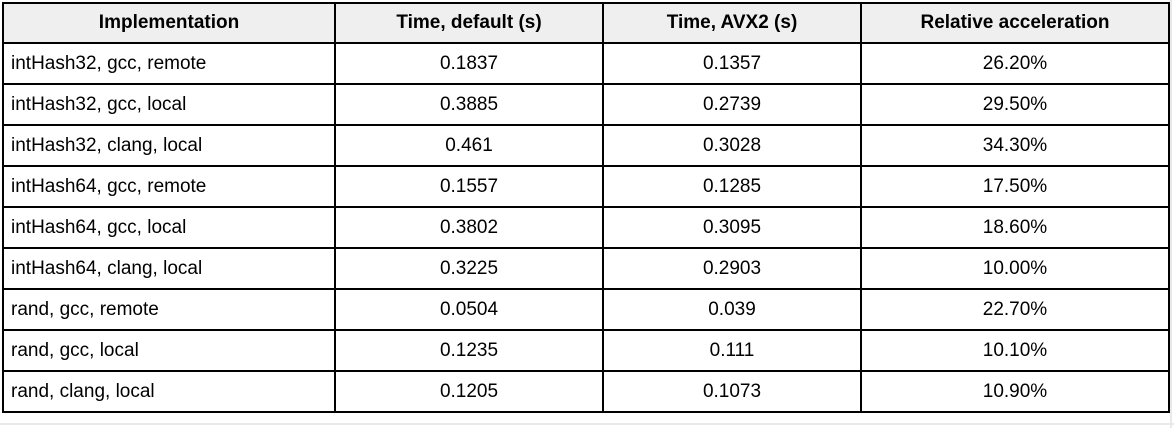 Image resolution: width=1174 pixels, height=428 pixels. I want to click on table-row: intHash32, clang, local 0.461 0.3028 34.30%, so click(586, 145).